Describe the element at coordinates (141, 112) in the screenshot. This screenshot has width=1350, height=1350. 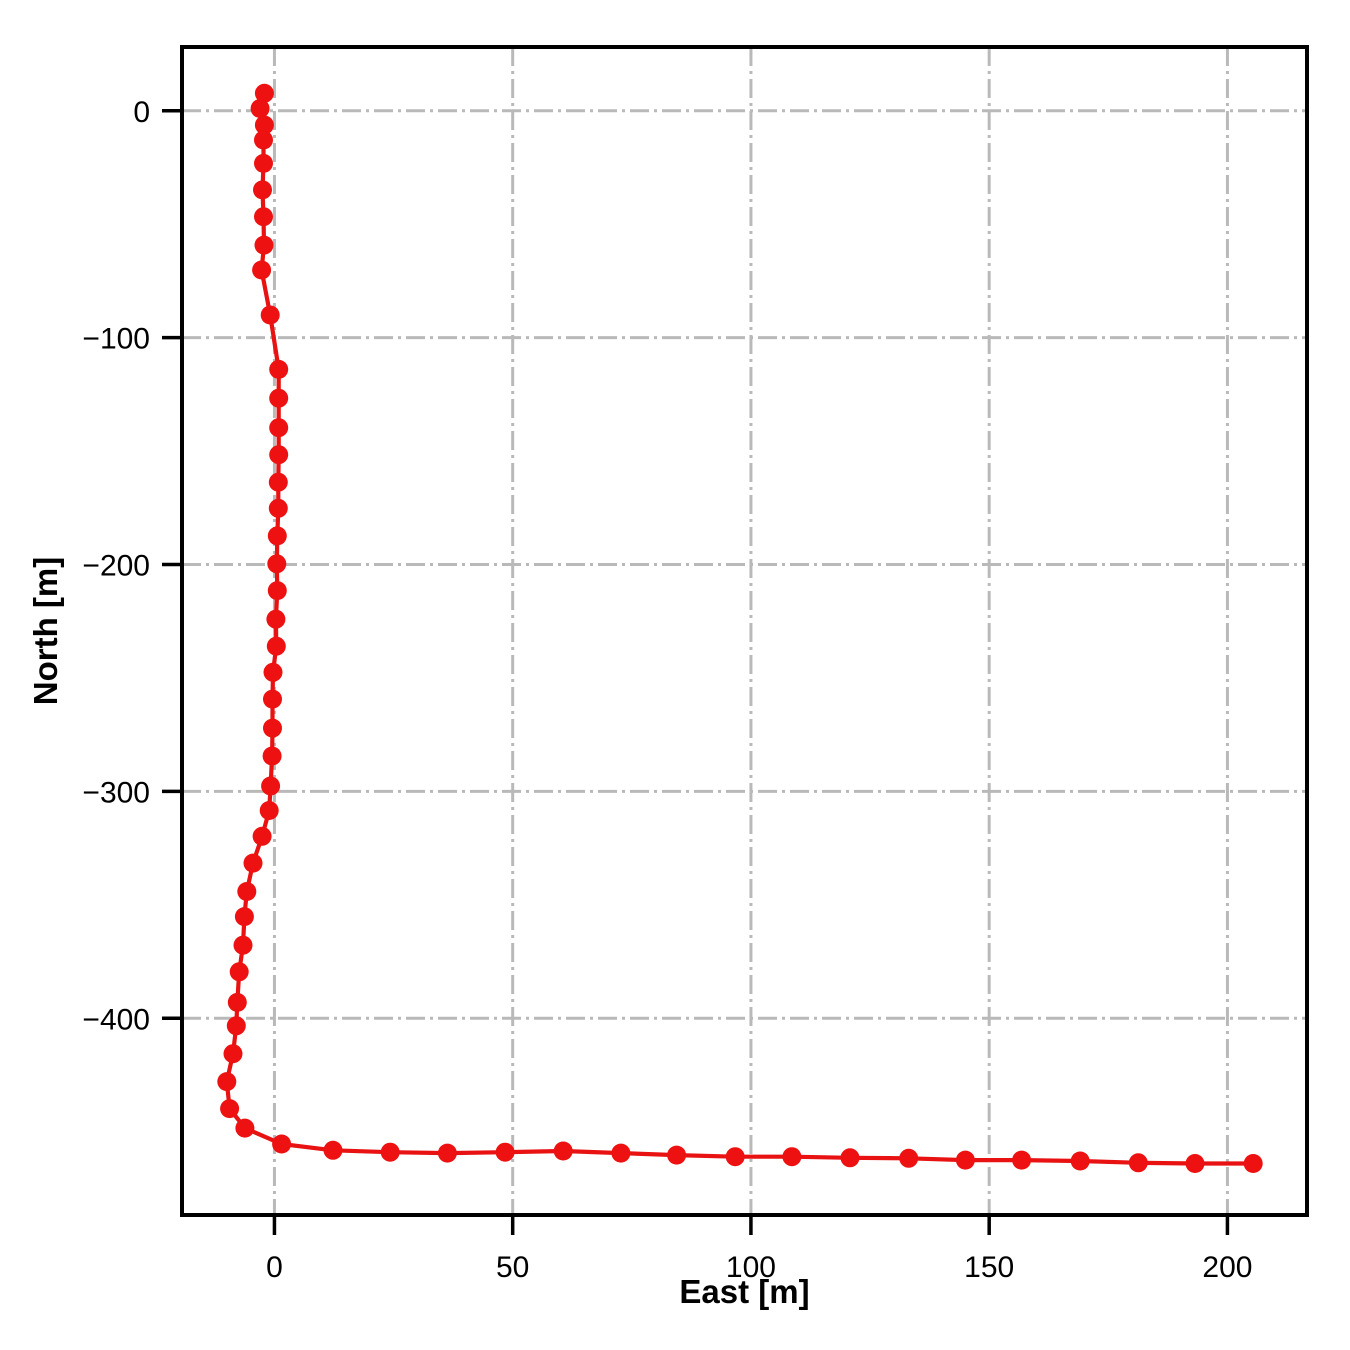
I see `y-tick-label: 0` at that location.